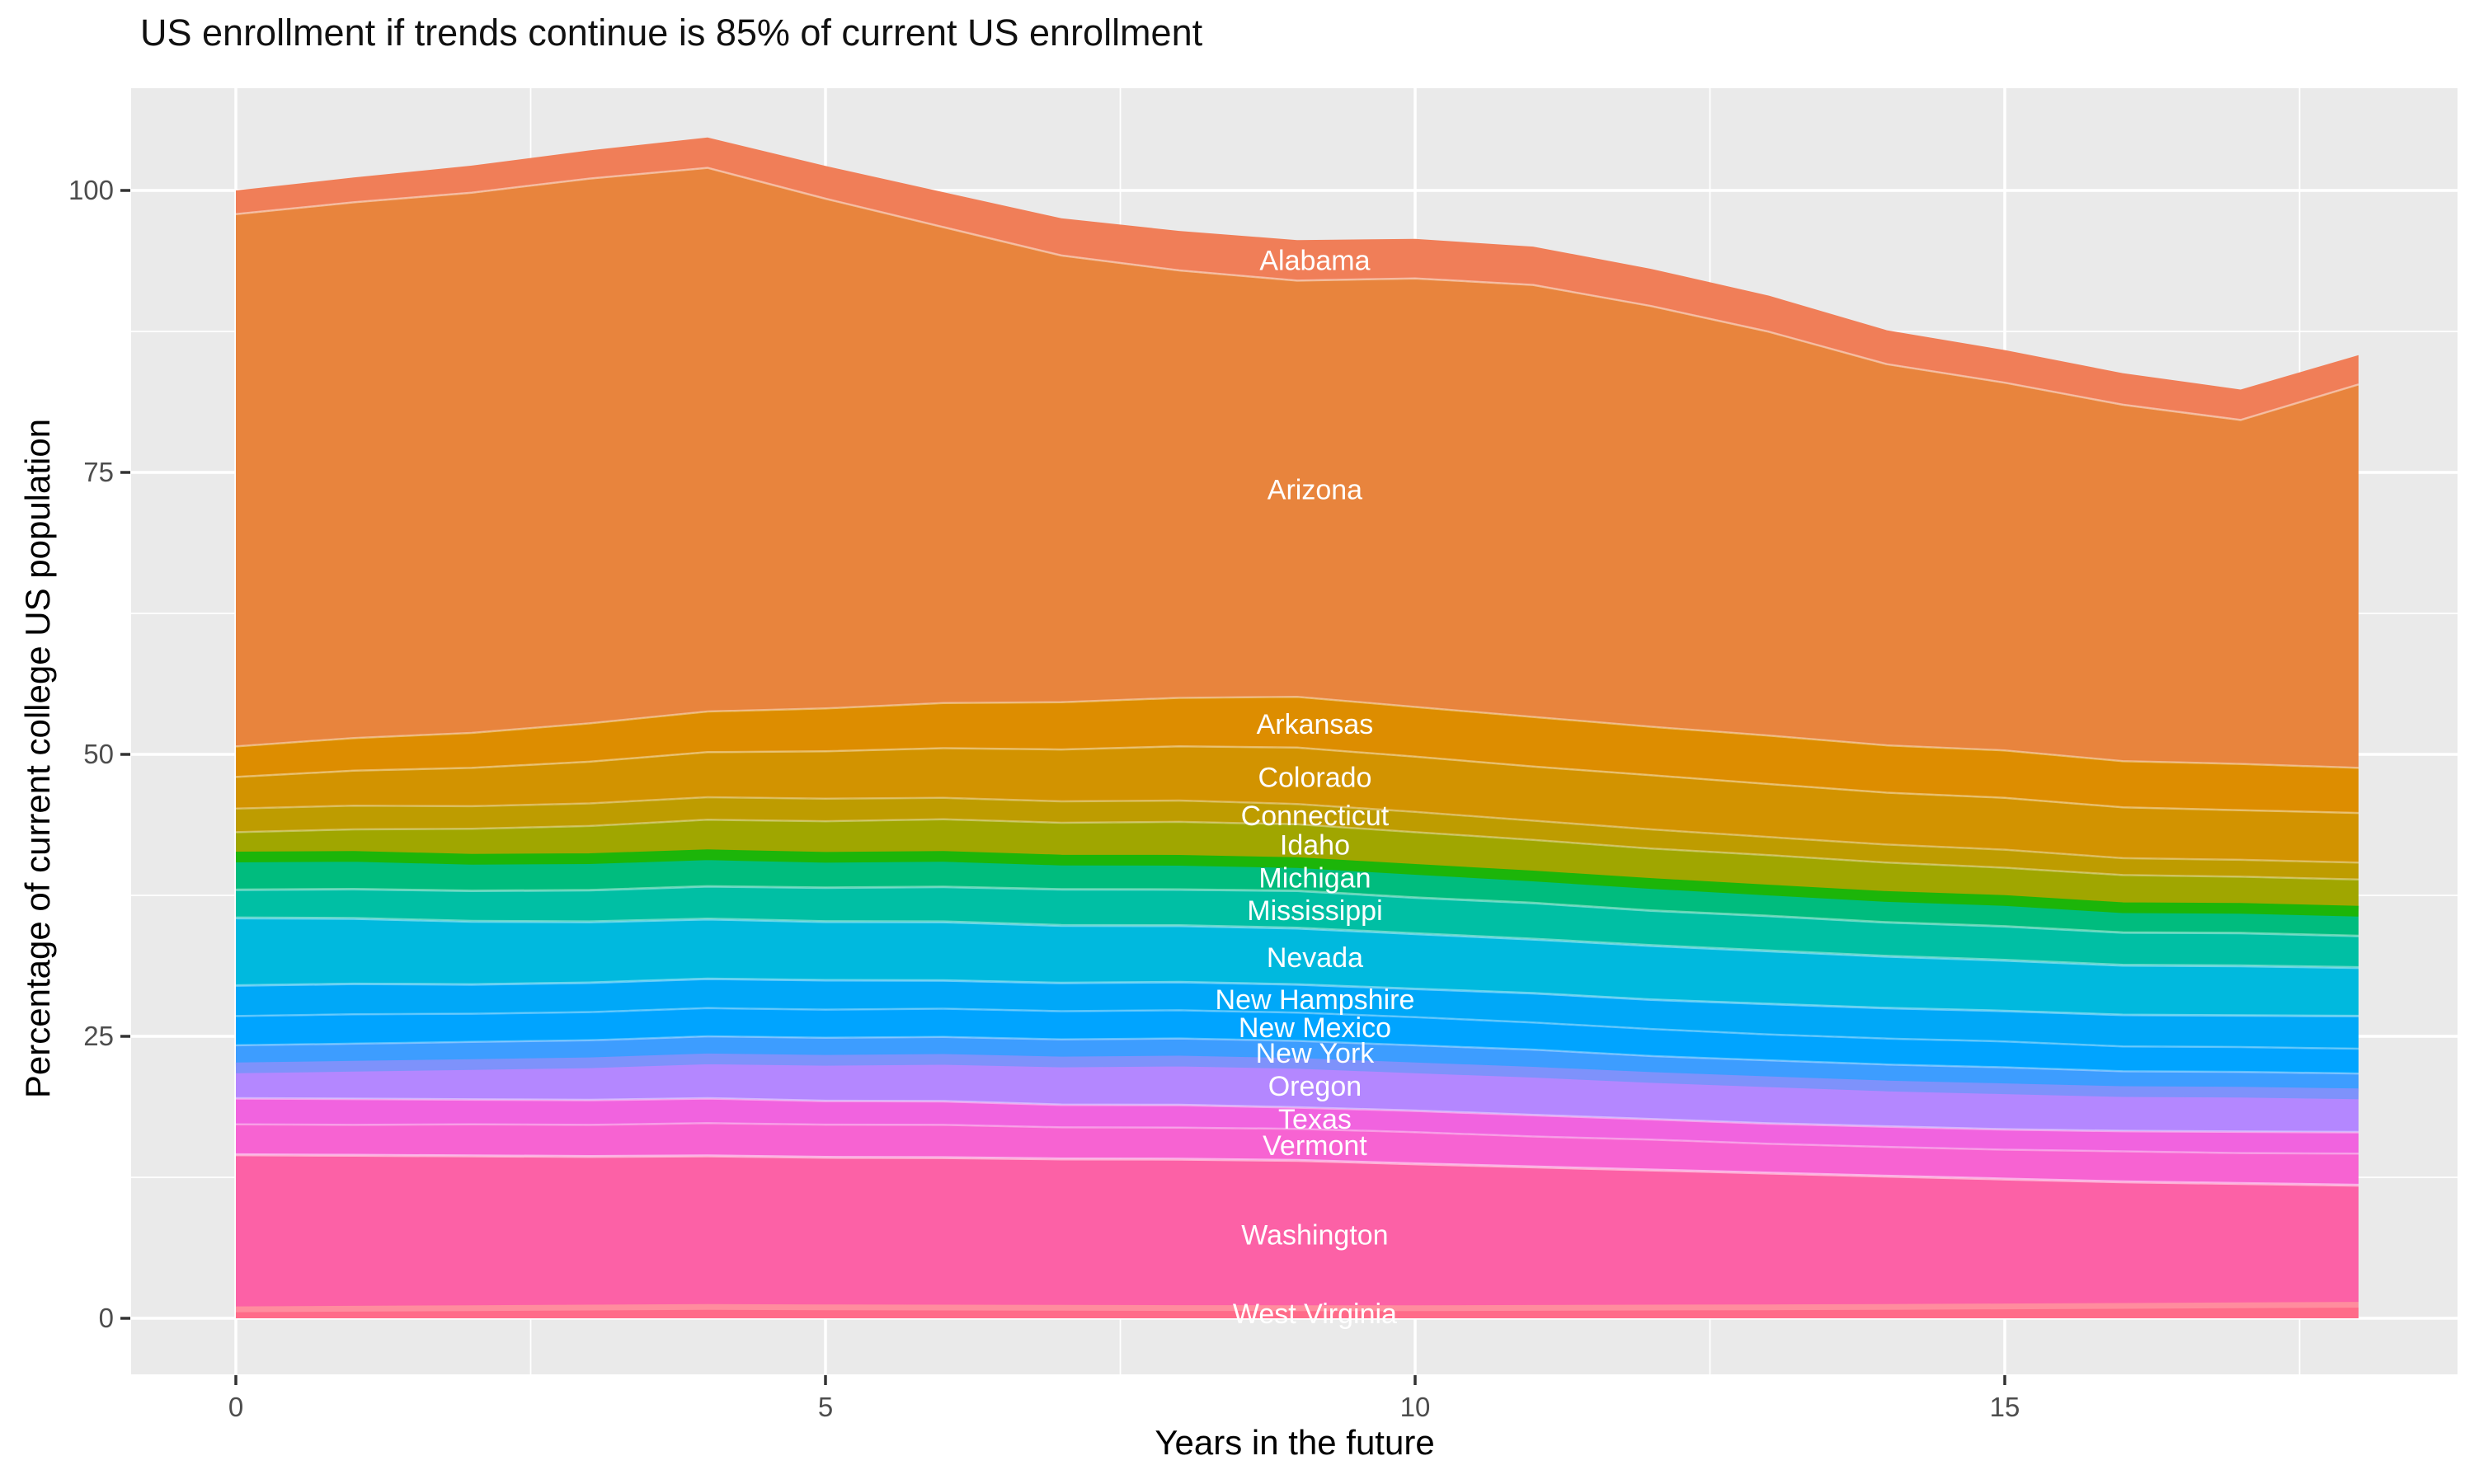 The width and height of the screenshot is (2474, 1484). Describe the element at coordinates (91, 190) in the screenshot. I see `y-tick-label: 100` at that location.